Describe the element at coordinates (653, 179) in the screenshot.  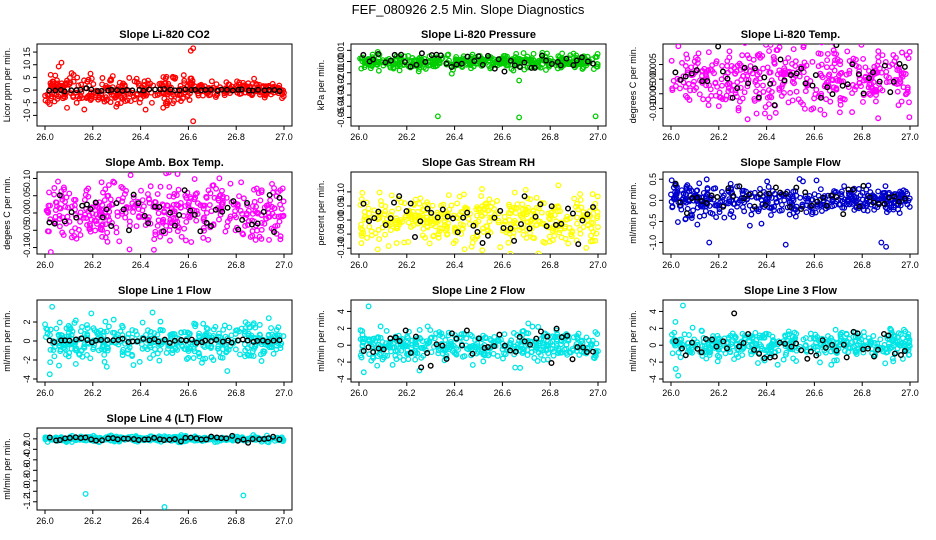
I see `y-tick-label: 0.5` at that location.